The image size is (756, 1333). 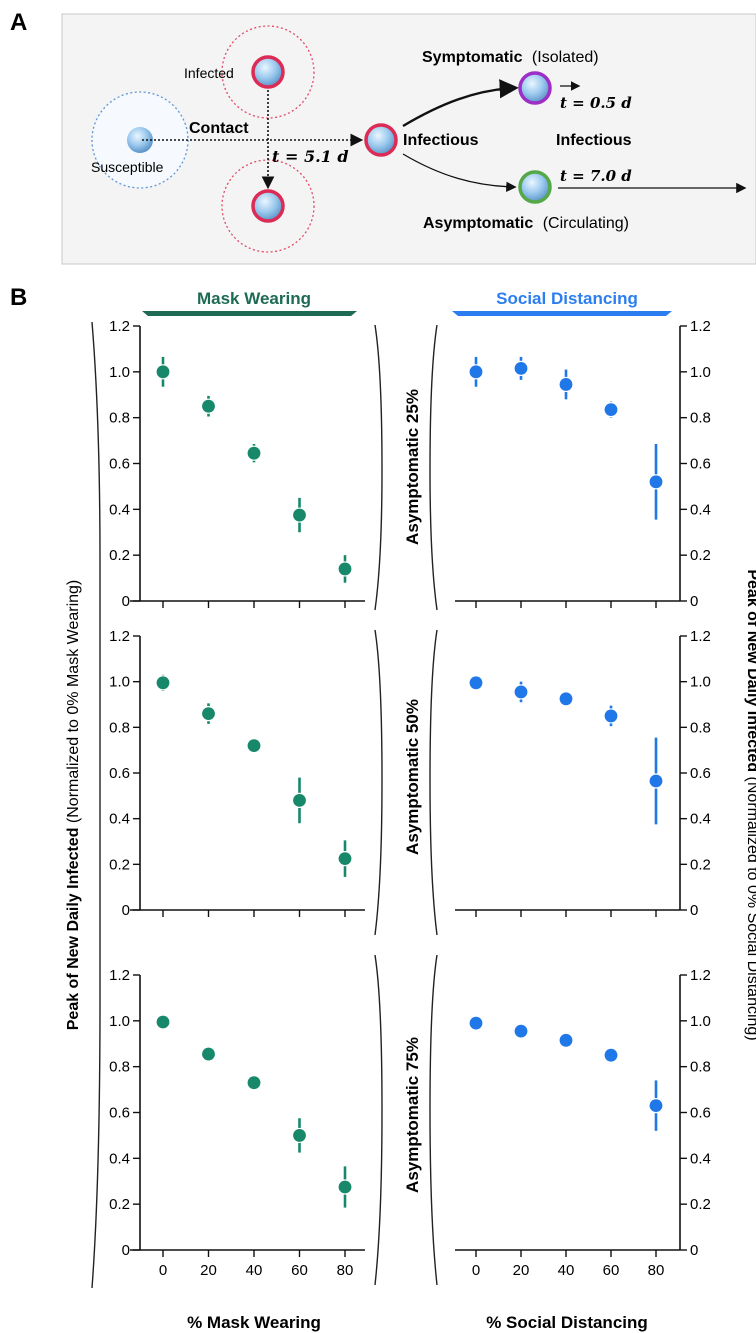 I want to click on social-header: Social Distancing, so click(x=567, y=298).